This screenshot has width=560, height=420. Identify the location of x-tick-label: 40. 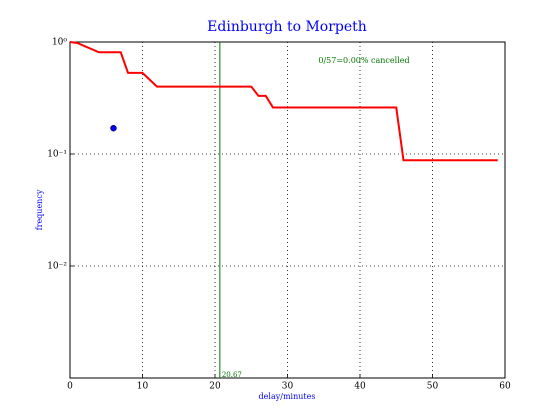
(360, 387).